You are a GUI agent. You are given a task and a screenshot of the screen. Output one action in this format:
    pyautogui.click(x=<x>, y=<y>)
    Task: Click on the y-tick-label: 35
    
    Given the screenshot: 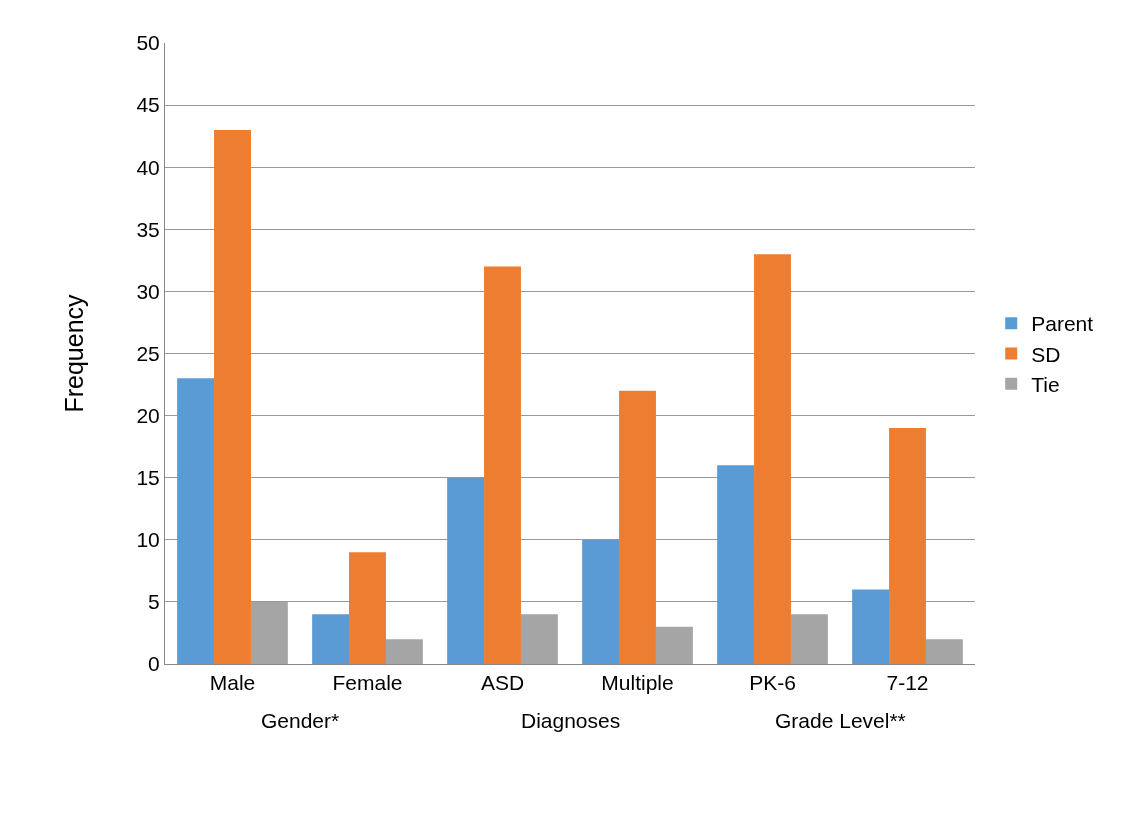 What is the action you would take?
    pyautogui.click(x=148, y=229)
    